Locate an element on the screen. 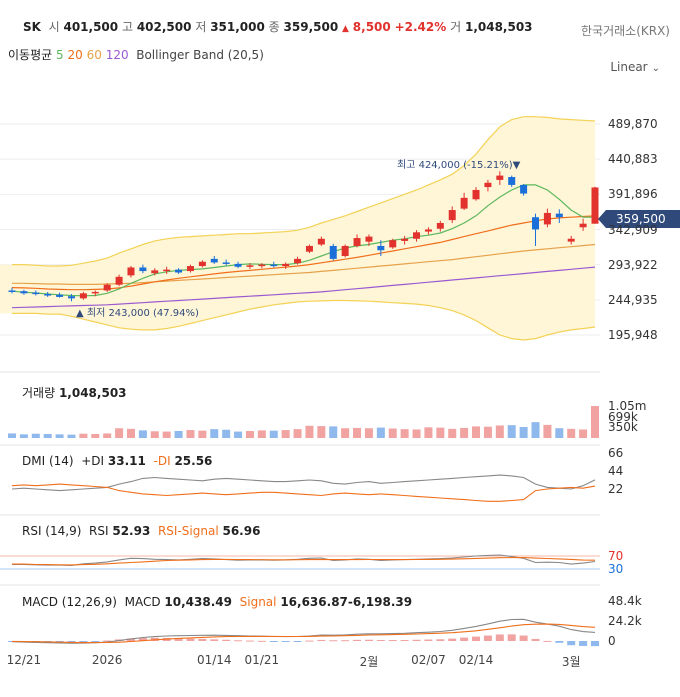 The image size is (680, 697). macd-hist-value: -6,198.39 is located at coordinates (380, 602).